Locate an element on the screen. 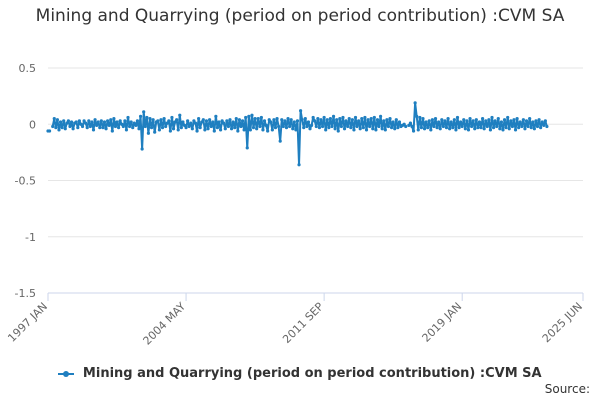 The height and width of the screenshot is (400, 600). x-tick-label: 1997 JAN is located at coordinates (27, 322).